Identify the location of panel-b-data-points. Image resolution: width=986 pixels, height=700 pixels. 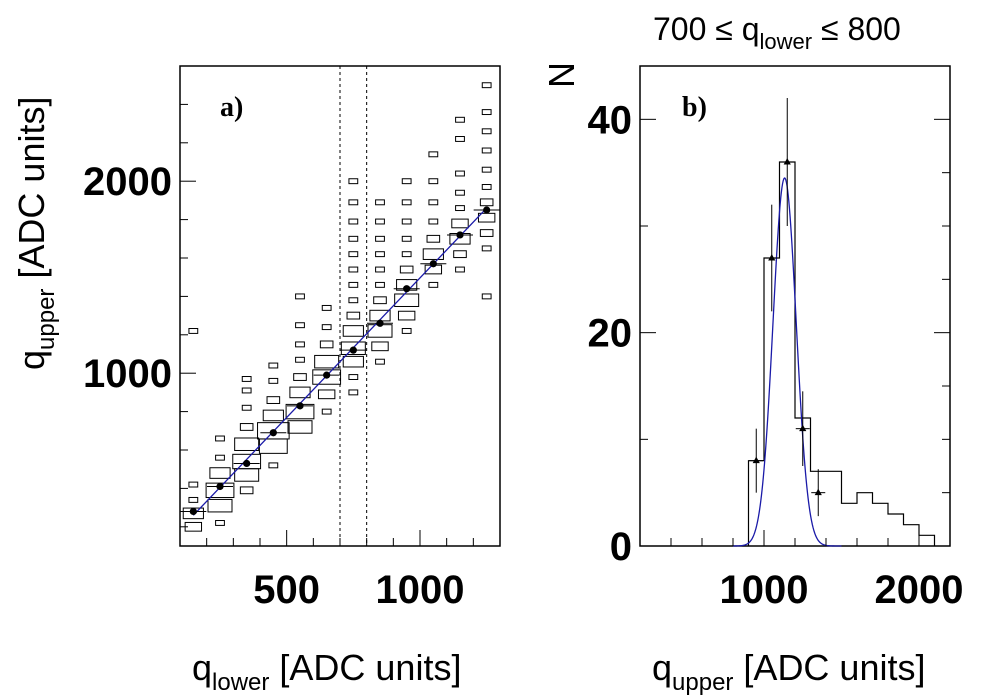
(787, 307).